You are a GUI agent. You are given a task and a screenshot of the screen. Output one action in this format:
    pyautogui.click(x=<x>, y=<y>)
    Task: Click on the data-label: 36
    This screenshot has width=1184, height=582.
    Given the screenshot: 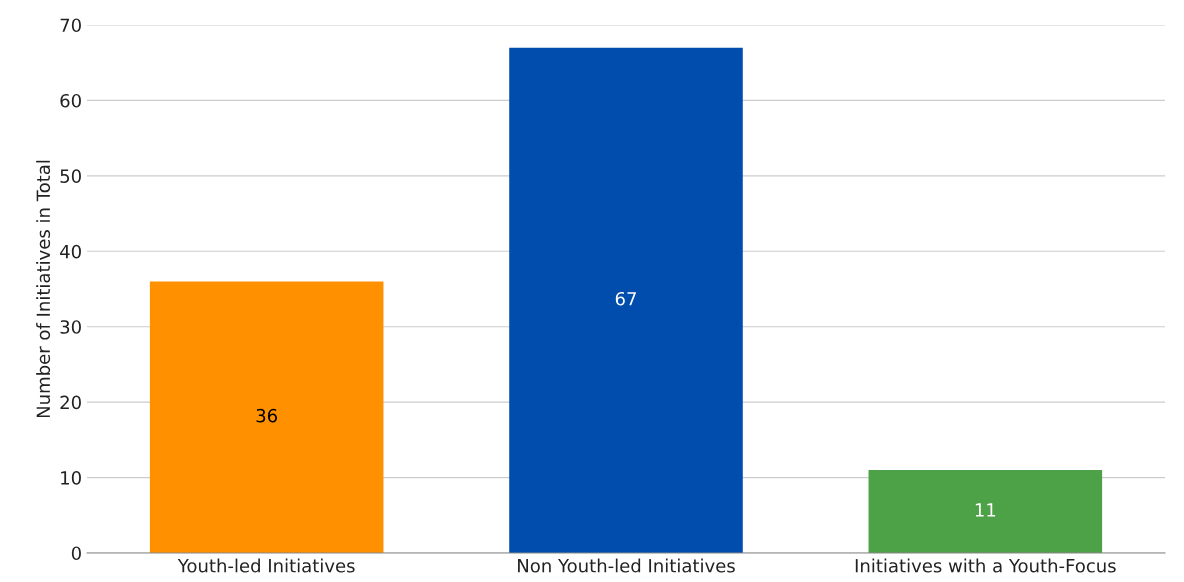 What is the action you would take?
    pyautogui.click(x=267, y=415)
    